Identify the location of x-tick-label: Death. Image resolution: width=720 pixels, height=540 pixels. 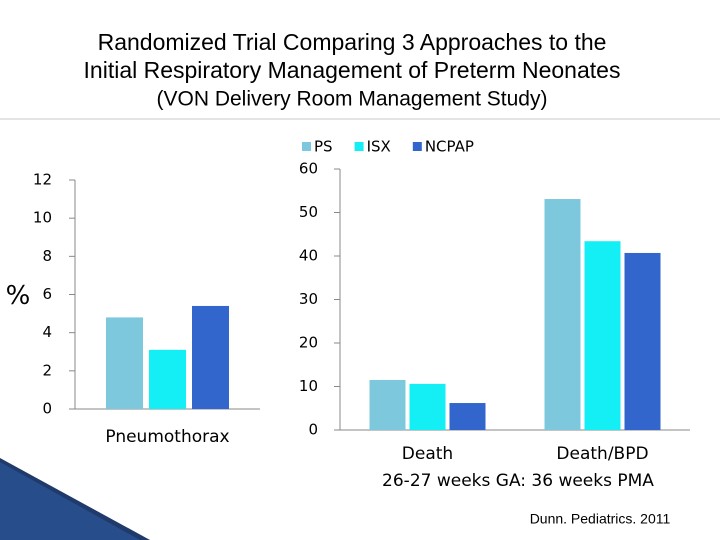
(427, 454).